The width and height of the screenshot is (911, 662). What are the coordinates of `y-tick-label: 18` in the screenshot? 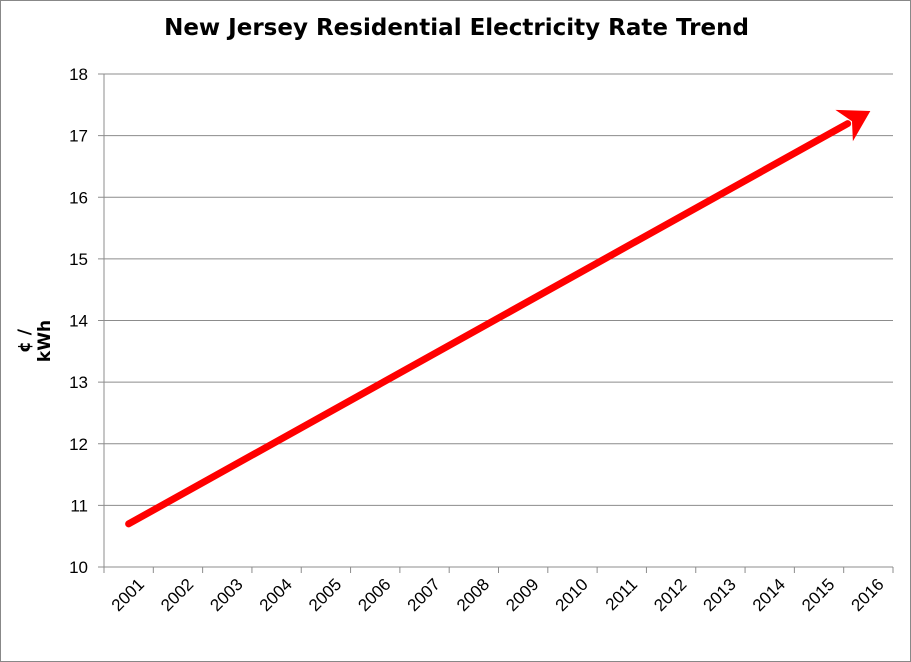 It's located at (78, 74).